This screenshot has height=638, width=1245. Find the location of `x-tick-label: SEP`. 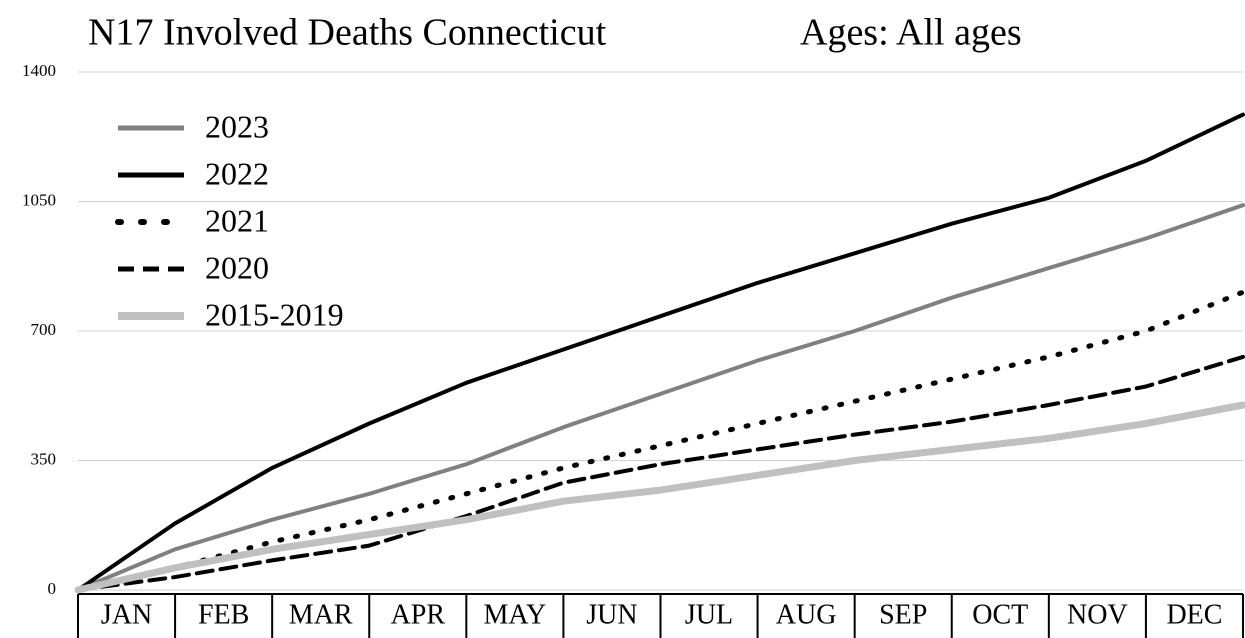

x-tick-label: SEP is located at coordinates (903, 614).